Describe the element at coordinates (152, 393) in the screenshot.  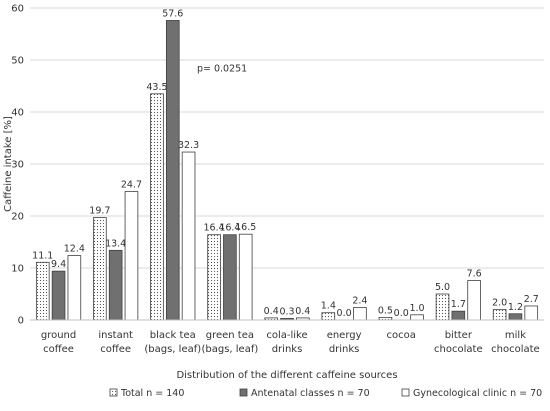
I see `legend-label: Total n = 140` at that location.